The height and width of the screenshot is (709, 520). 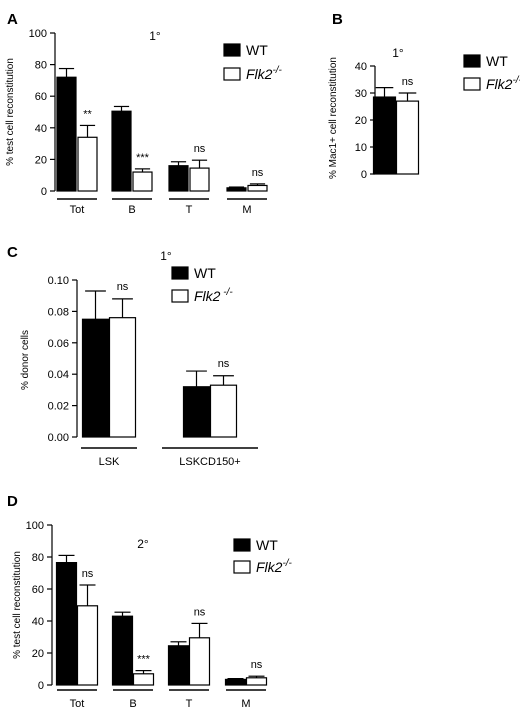 I want to click on y-tick-label: 0.08, so click(x=58, y=312).